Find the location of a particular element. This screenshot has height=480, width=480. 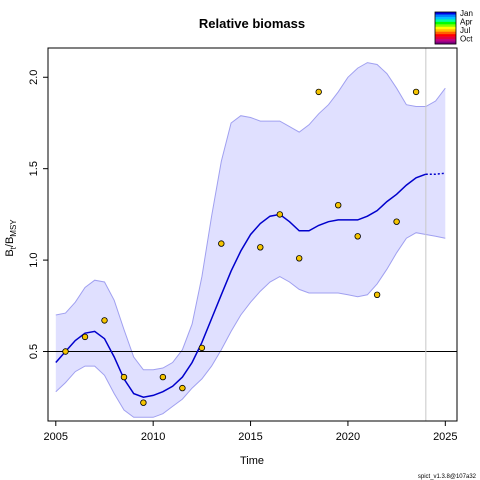

x-axis-label: Time is located at coordinates (252, 461).